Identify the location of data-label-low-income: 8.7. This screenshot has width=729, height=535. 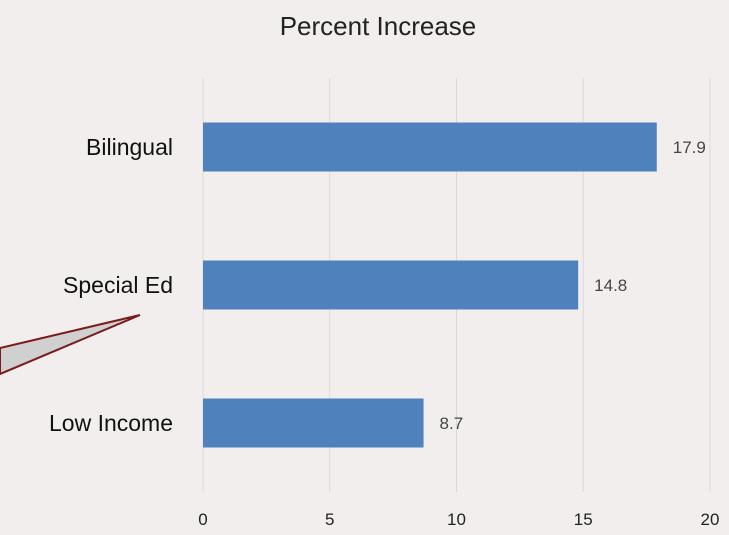
(452, 423).